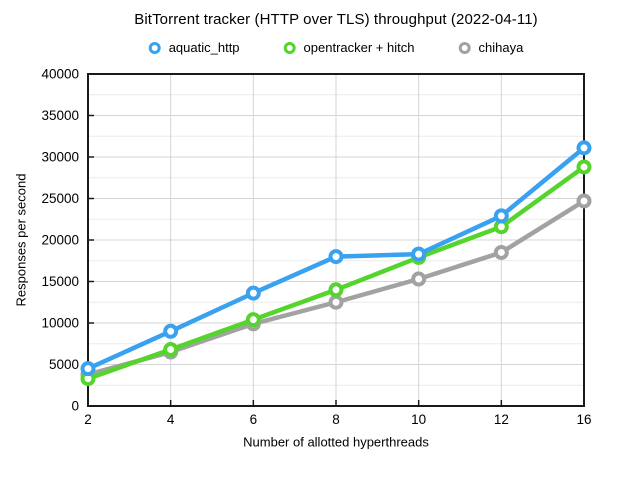 This screenshot has width=624, height=477. Describe the element at coordinates (418, 419) in the screenshot. I see `x-tick-label: 10` at that location.